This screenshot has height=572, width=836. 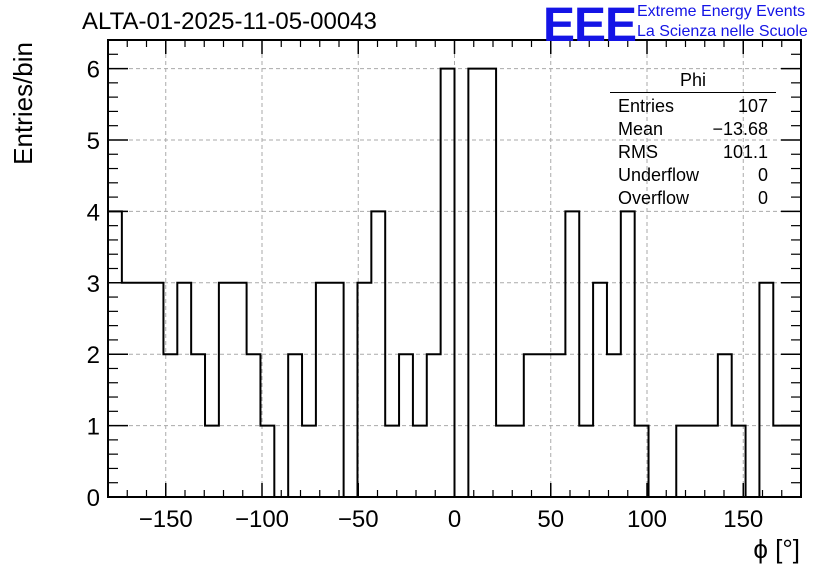 What do you see at coordinates (647, 519) in the screenshot?
I see `x-tick-label: 100` at bounding box center [647, 519].